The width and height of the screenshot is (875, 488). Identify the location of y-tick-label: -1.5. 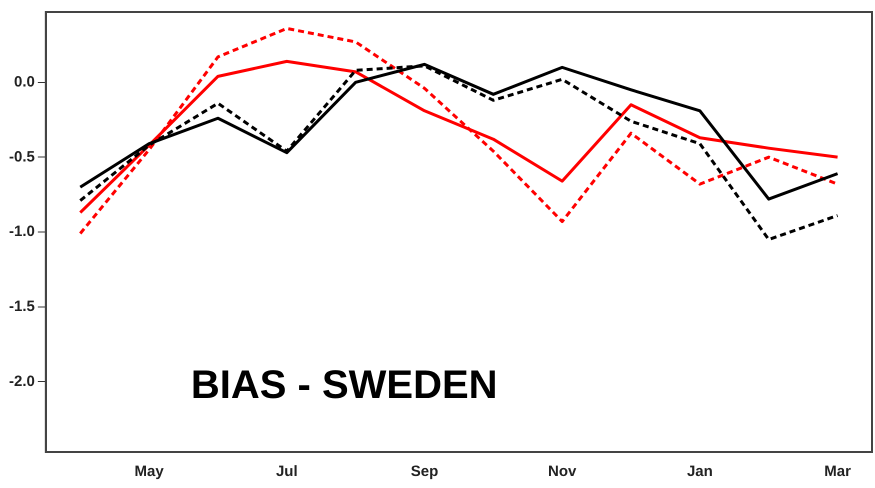
(21, 306).